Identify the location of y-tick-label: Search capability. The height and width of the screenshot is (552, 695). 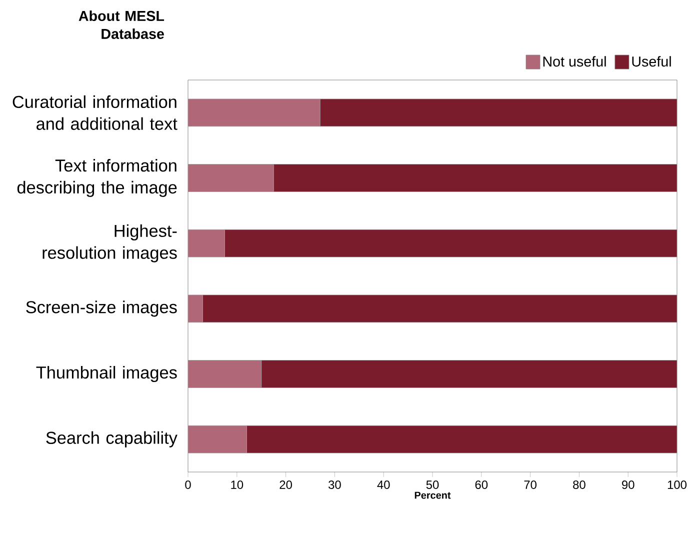
(112, 439).